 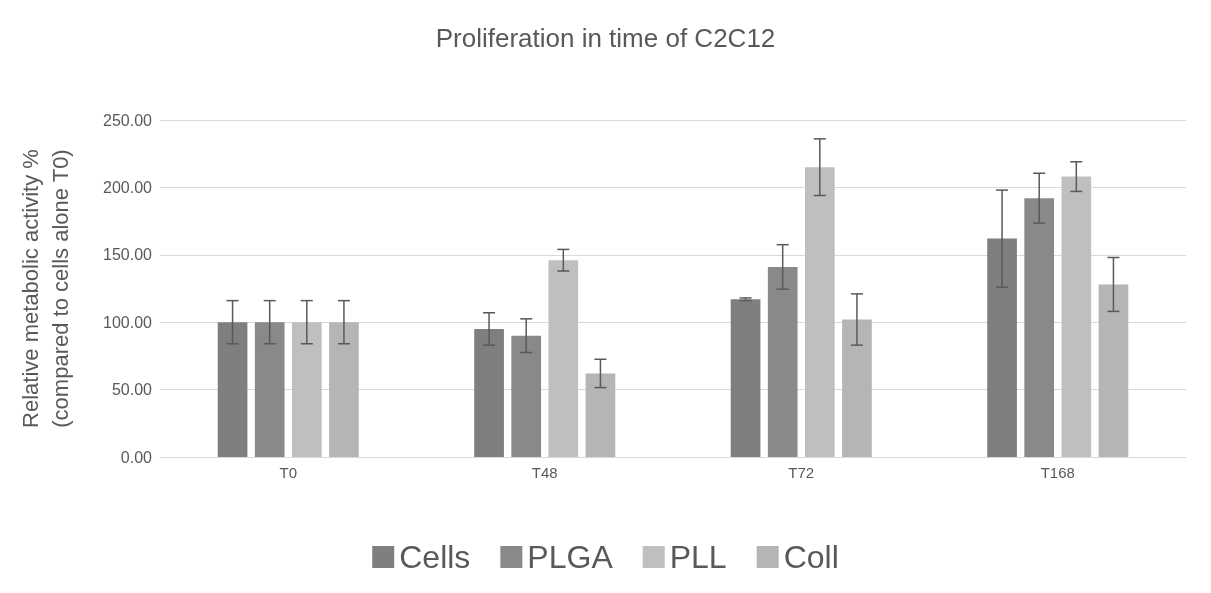 I want to click on x-tick-label: T0, so click(x=288, y=472).